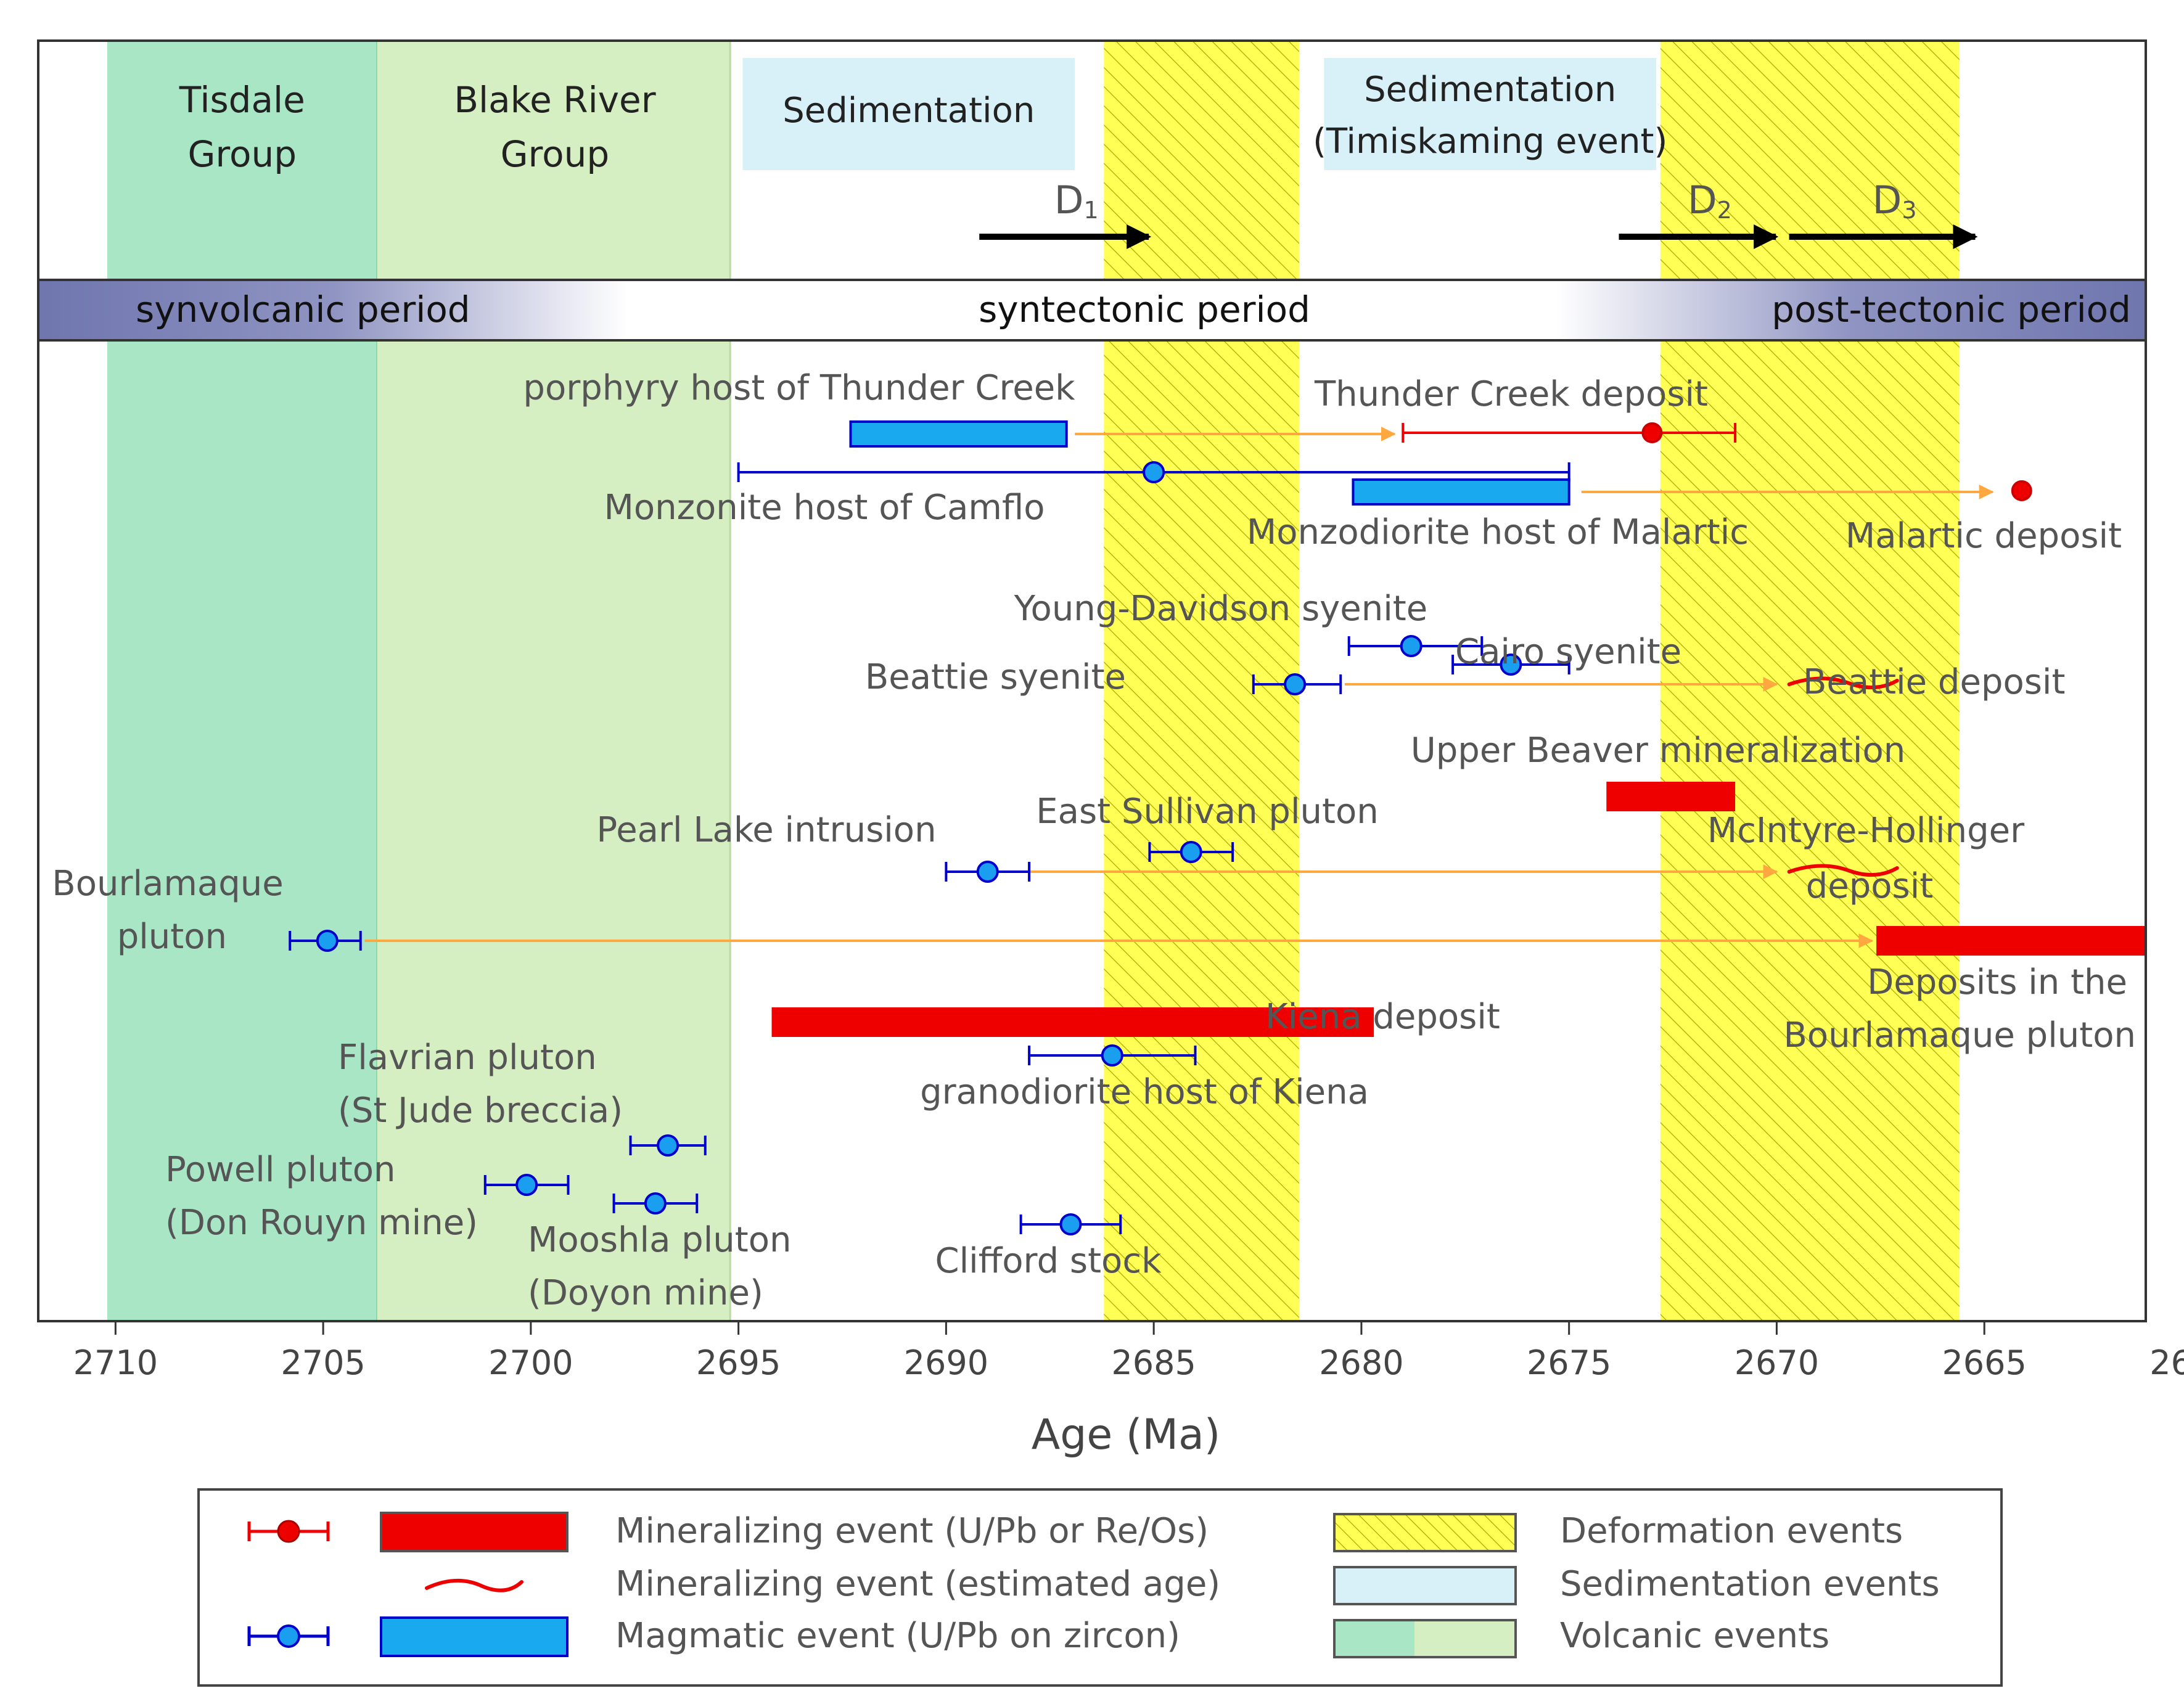  What do you see at coordinates (1201, 681) in the screenshot?
I see `deformation-band` at bounding box center [1201, 681].